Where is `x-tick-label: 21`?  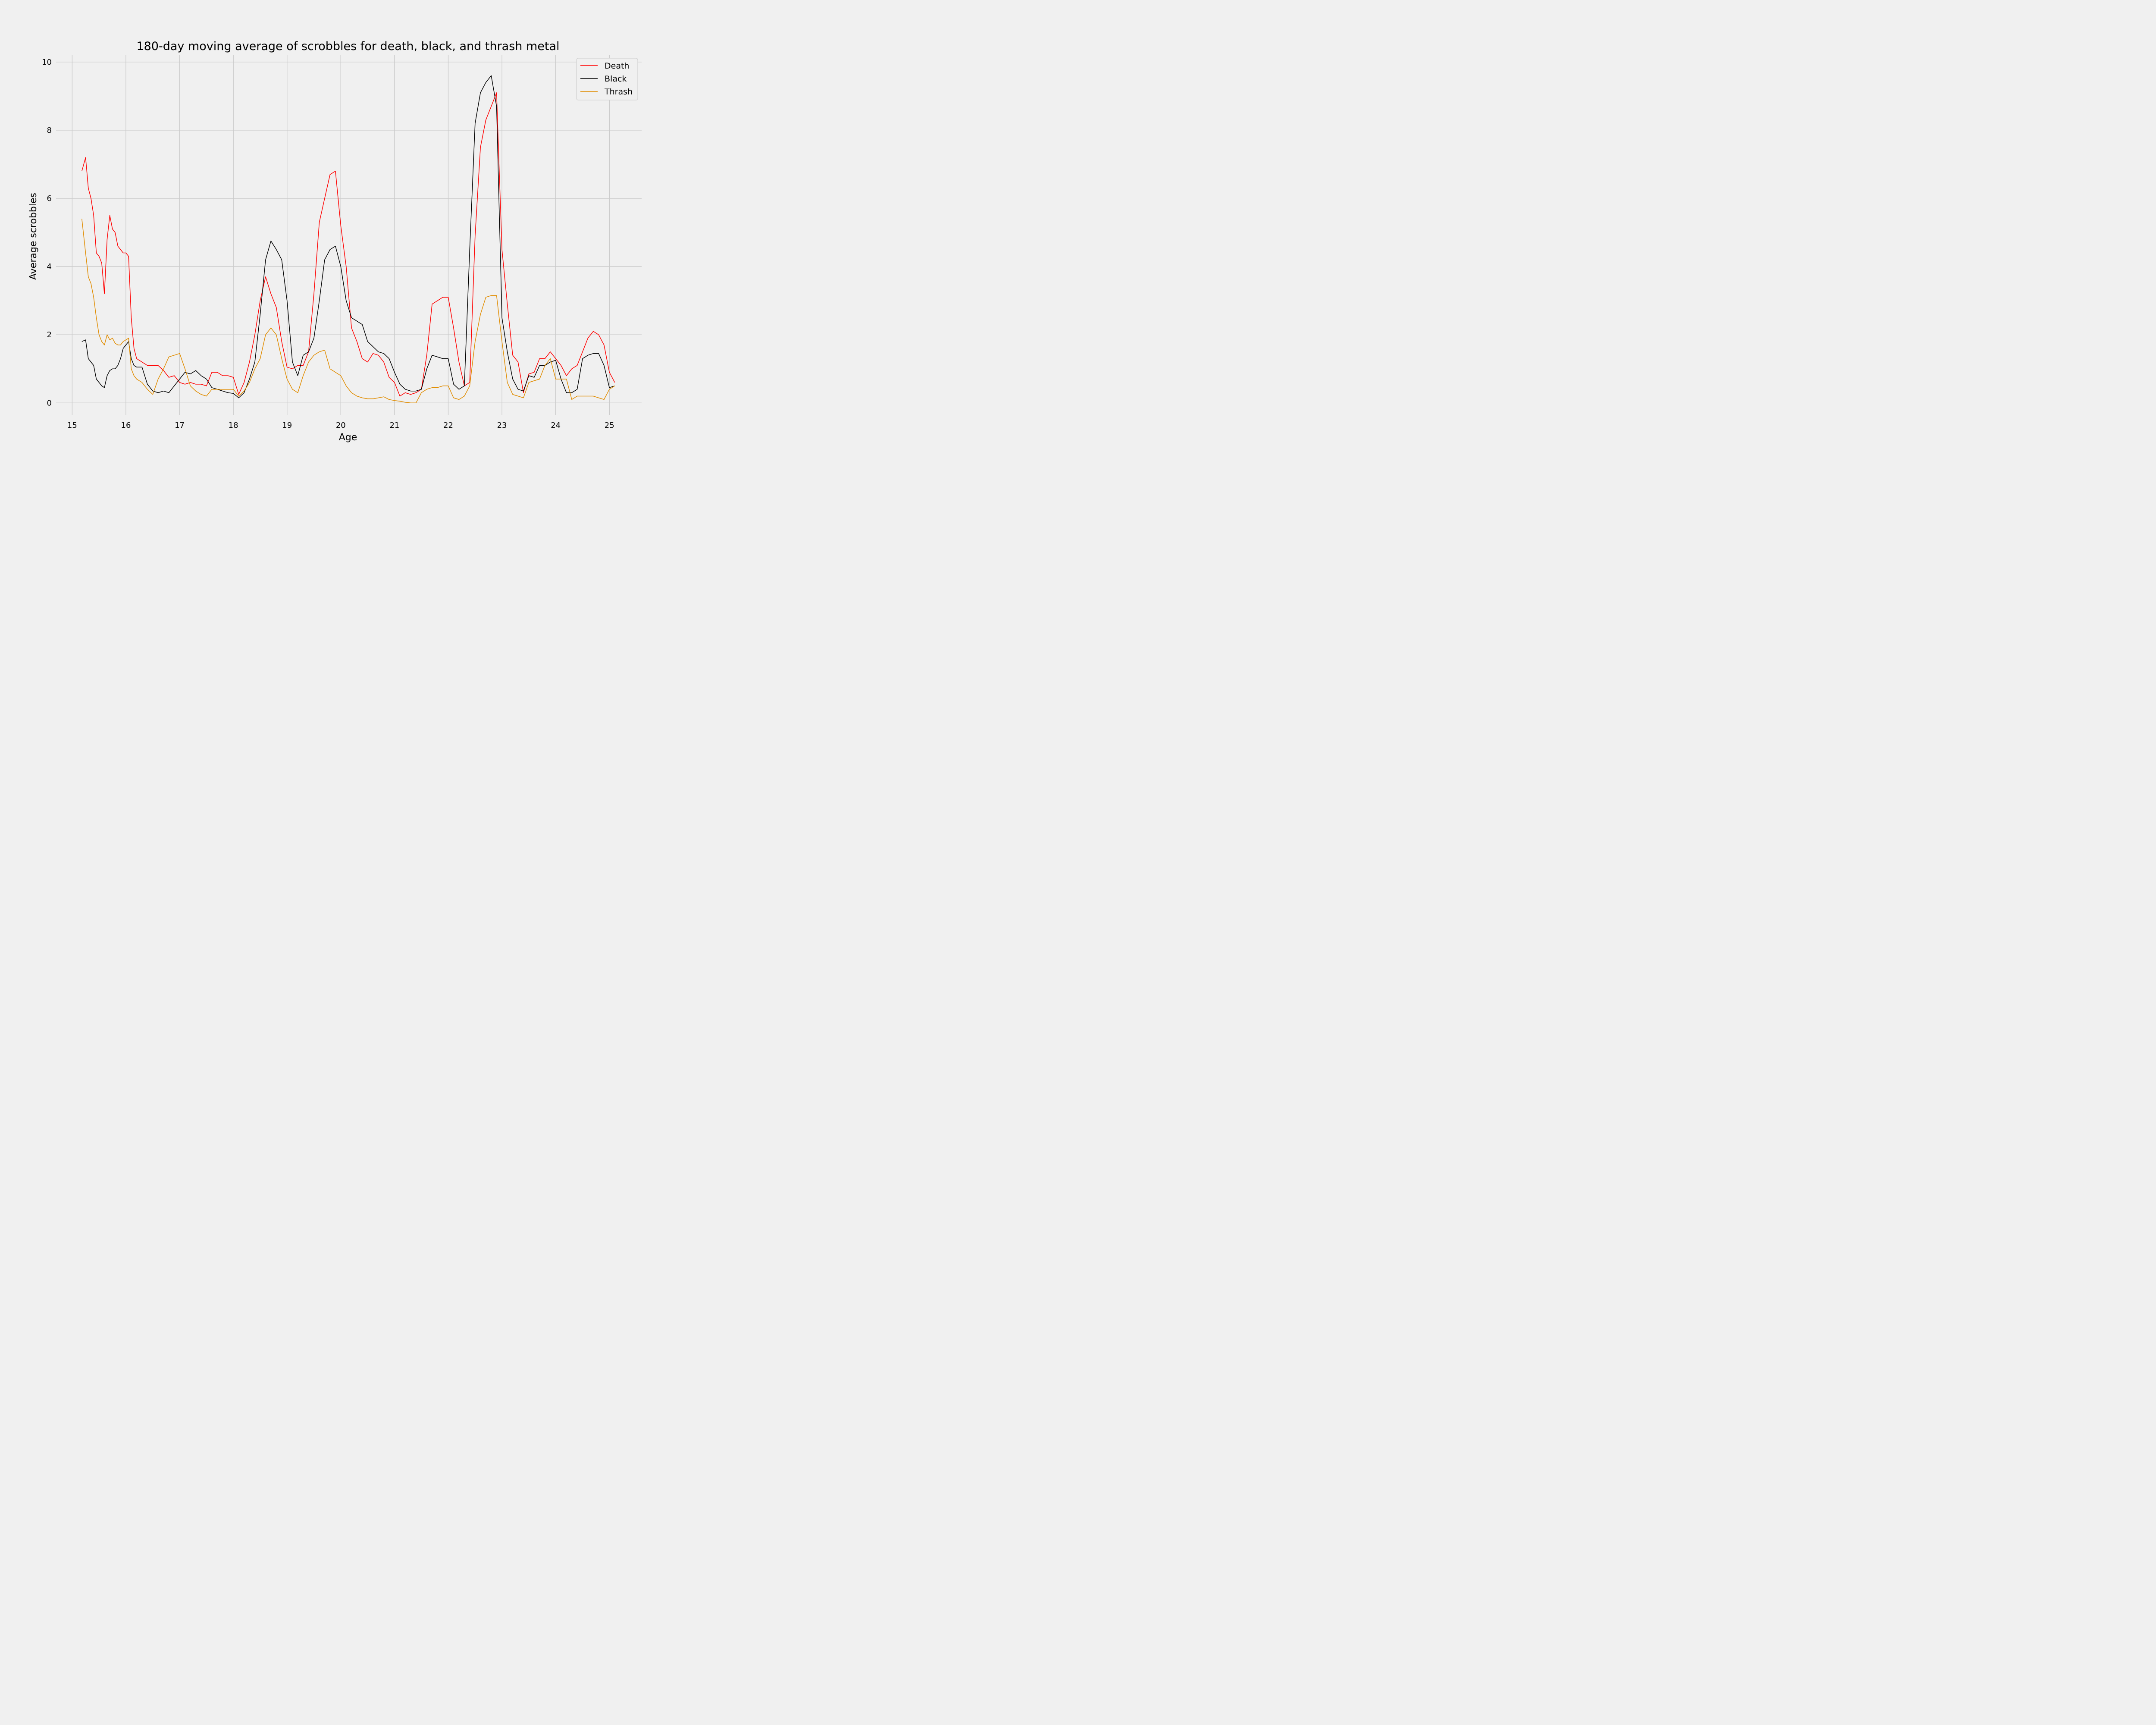
x-tick-label: 21 is located at coordinates (394, 426).